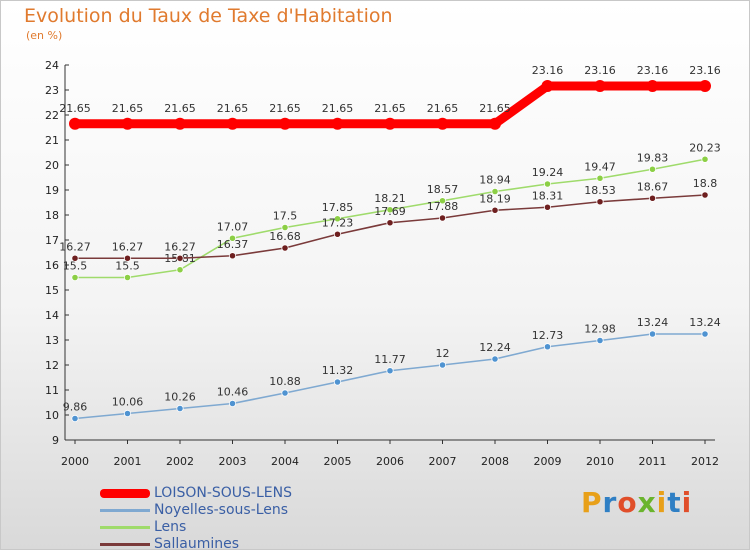 The width and height of the screenshot is (750, 553). What do you see at coordinates (221, 510) in the screenshot?
I see `legend-label: Noyelles-sous-Lens` at bounding box center [221, 510].